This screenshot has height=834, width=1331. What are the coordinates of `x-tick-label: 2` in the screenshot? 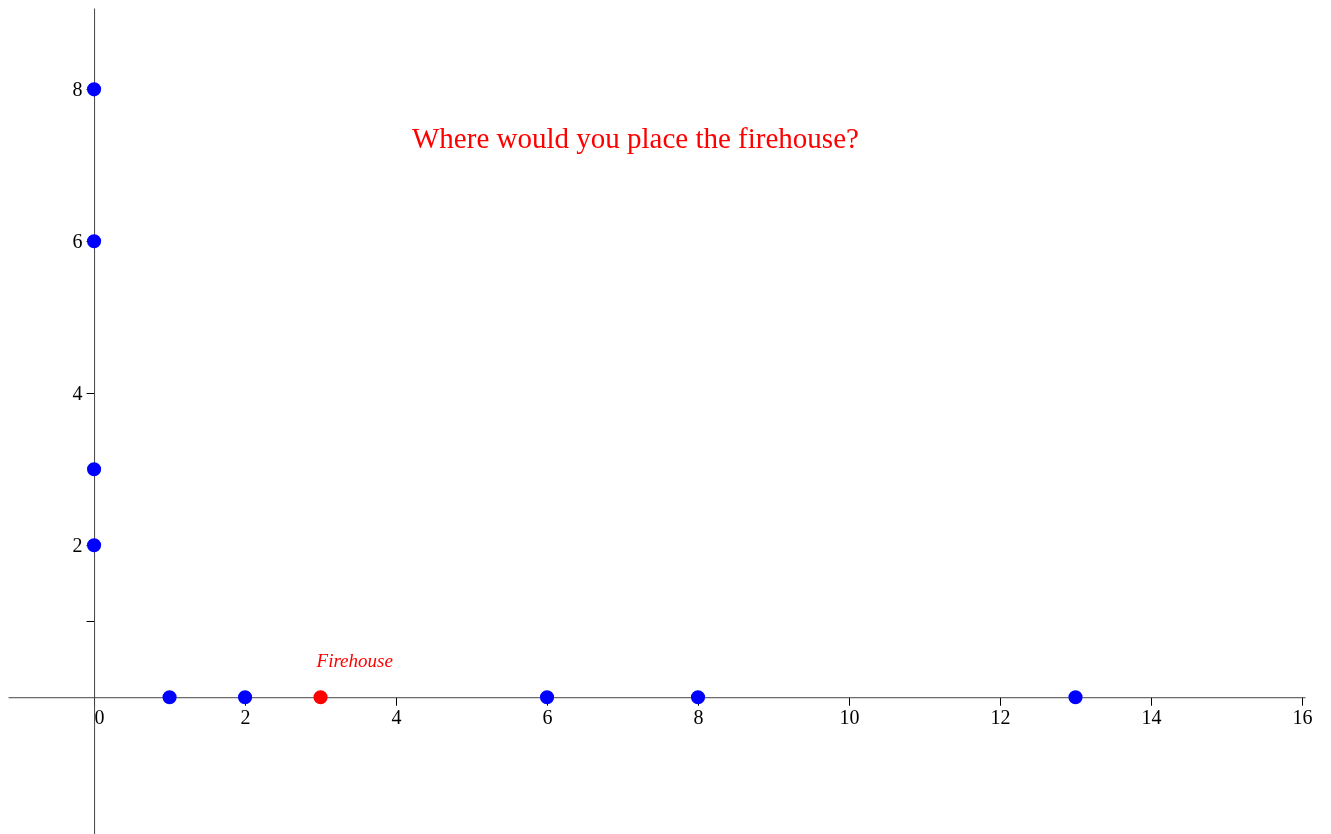 It's located at (245, 716).